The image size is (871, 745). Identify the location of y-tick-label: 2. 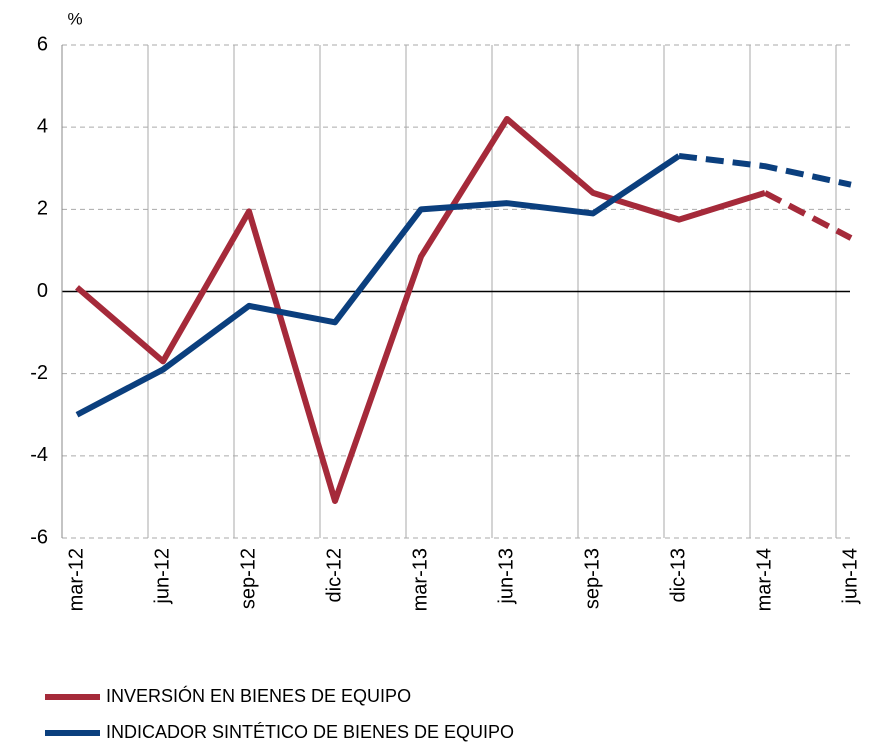
(42, 209).